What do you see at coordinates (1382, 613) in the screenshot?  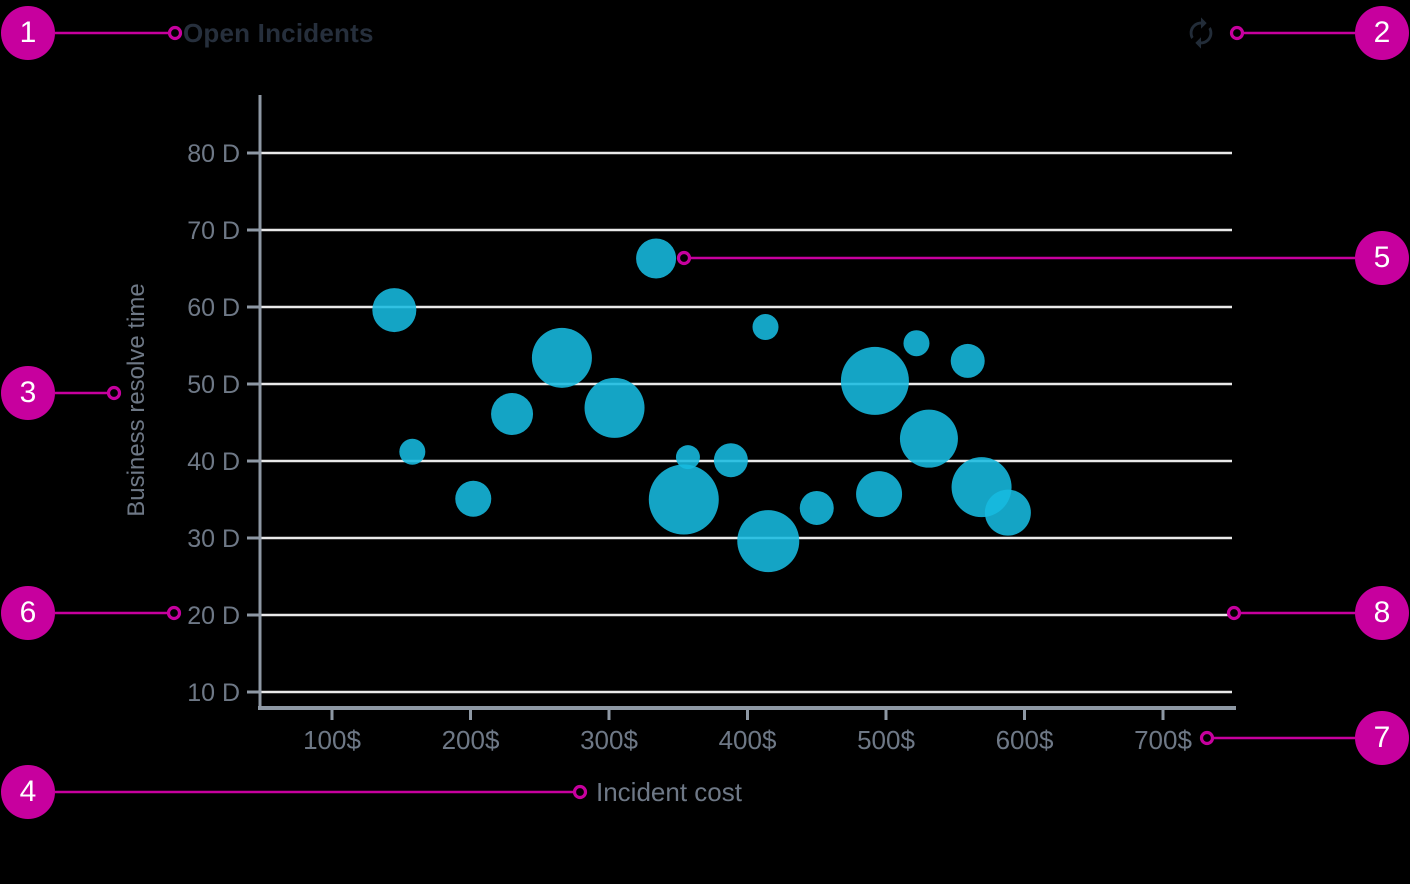 I see `callout-badge-8: 8` at bounding box center [1382, 613].